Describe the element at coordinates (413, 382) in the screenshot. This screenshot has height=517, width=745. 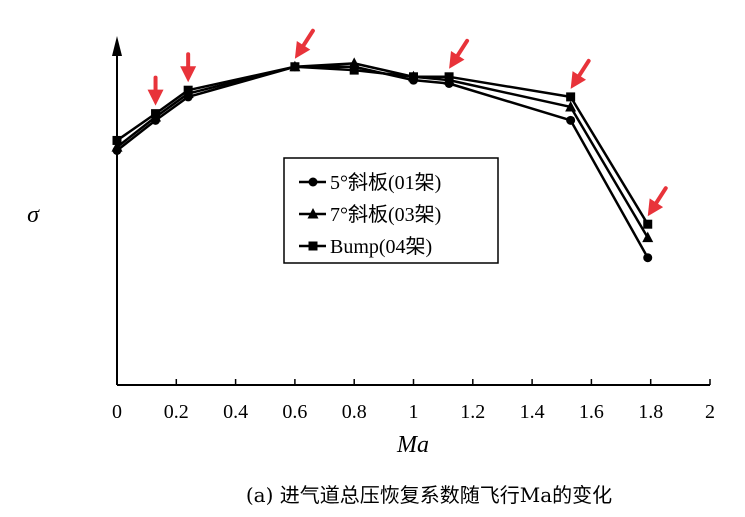
I see `x-ticks` at that location.